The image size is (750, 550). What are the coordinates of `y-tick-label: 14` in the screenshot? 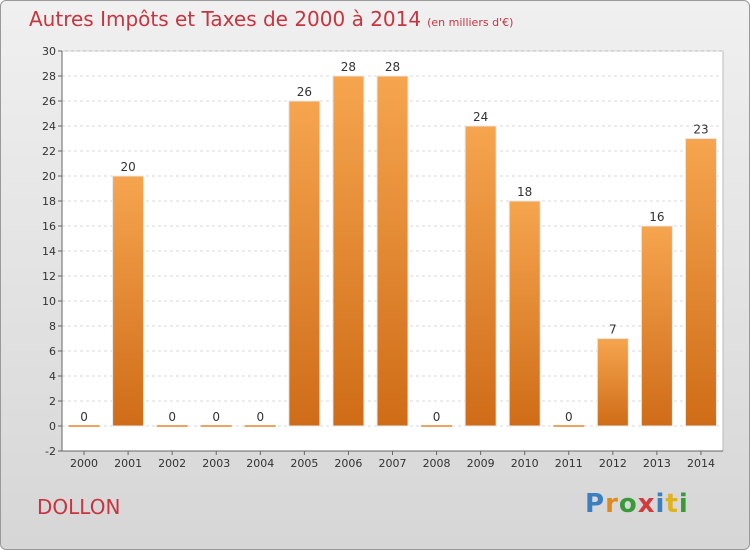 It's located at (49, 251).